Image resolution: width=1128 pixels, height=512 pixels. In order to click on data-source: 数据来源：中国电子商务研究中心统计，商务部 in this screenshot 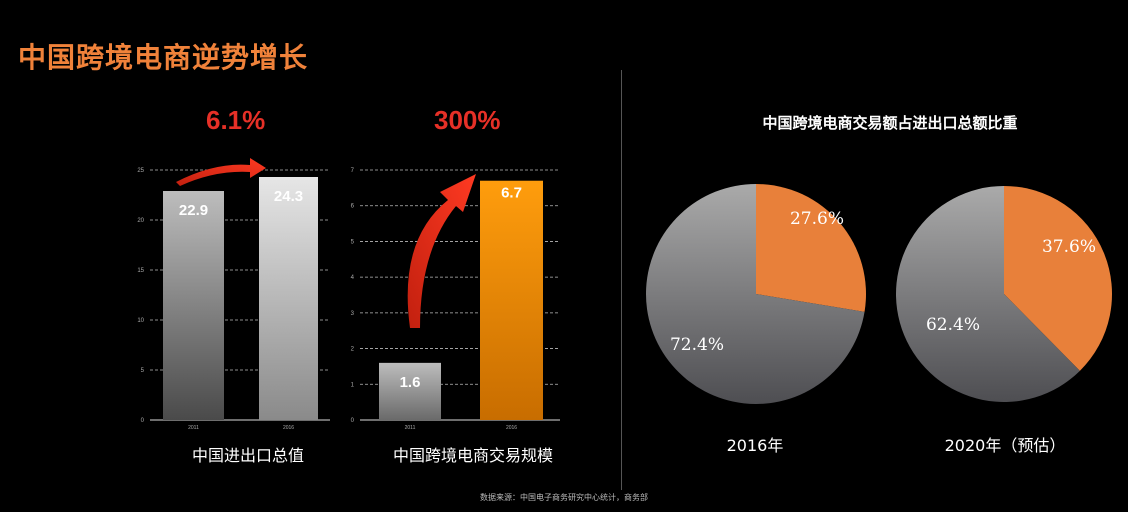, I will do `click(564, 497)`.